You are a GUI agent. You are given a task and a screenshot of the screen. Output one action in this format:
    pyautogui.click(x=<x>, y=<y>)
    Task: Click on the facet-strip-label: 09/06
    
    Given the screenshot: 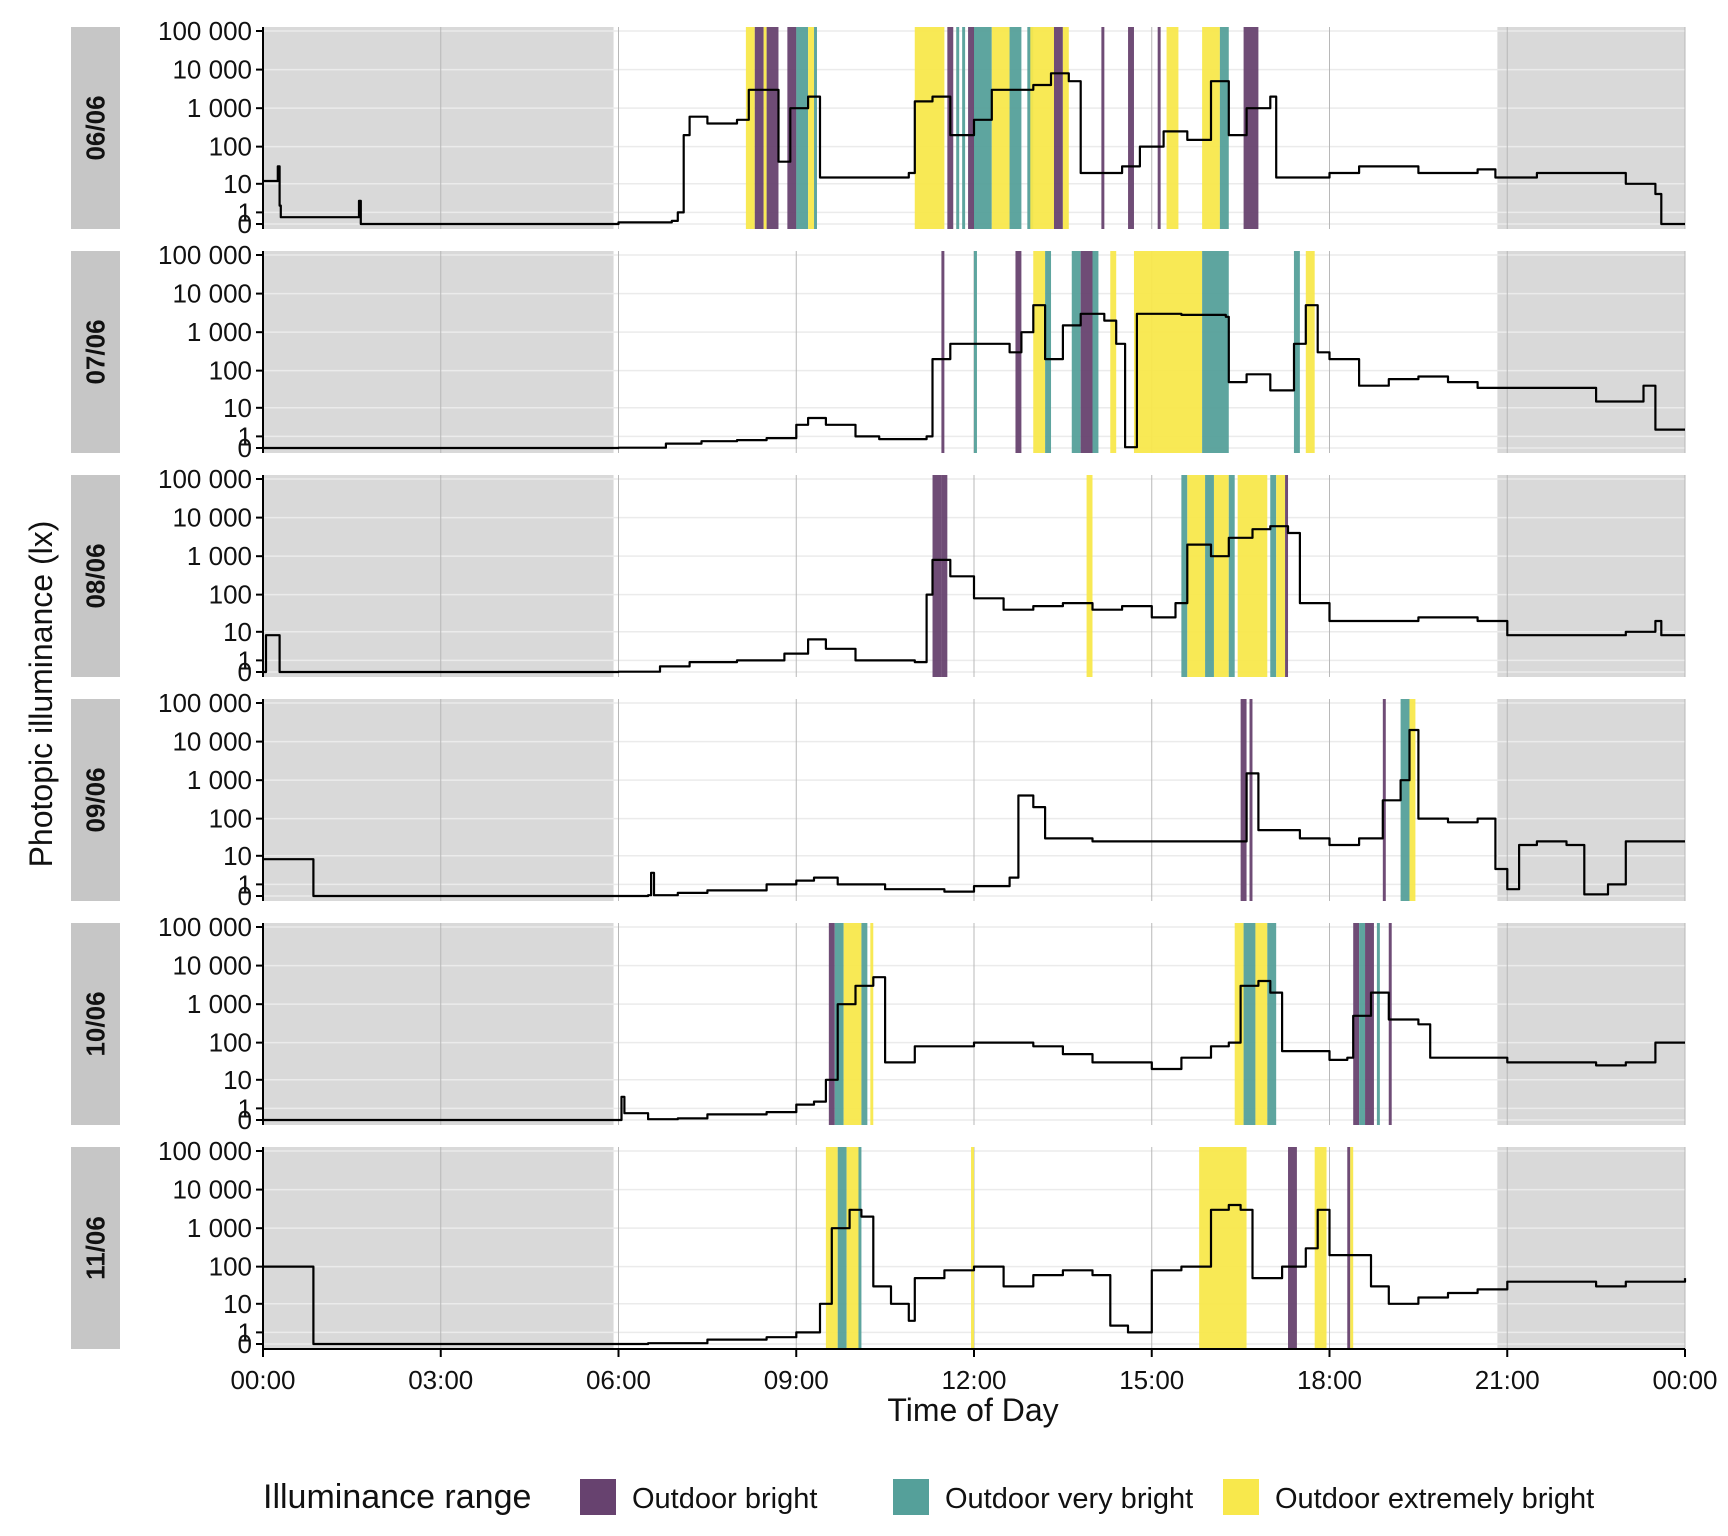 What is the action you would take?
    pyautogui.click(x=96, y=799)
    